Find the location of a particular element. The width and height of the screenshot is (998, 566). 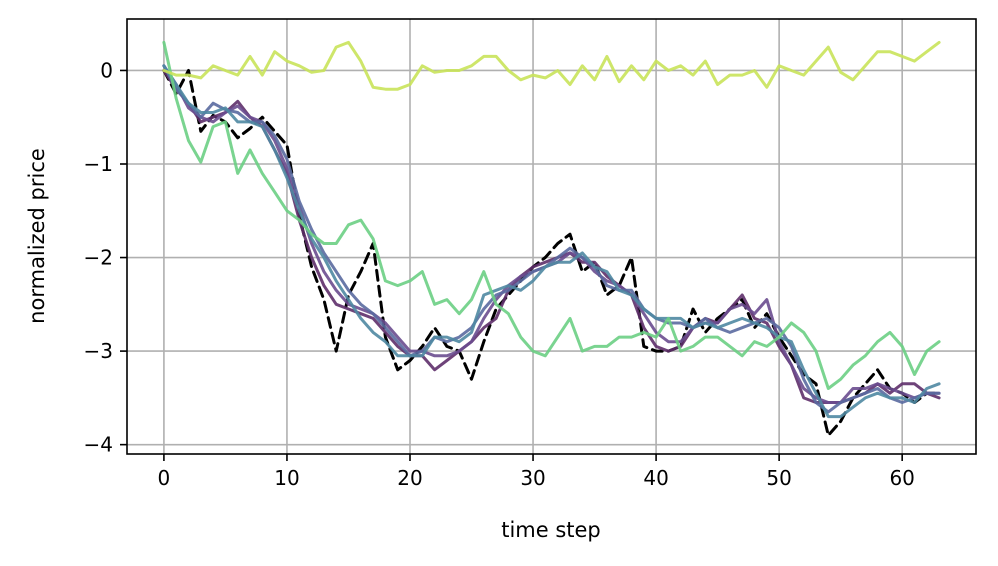

x-tick-label: 10 is located at coordinates (286, 478).